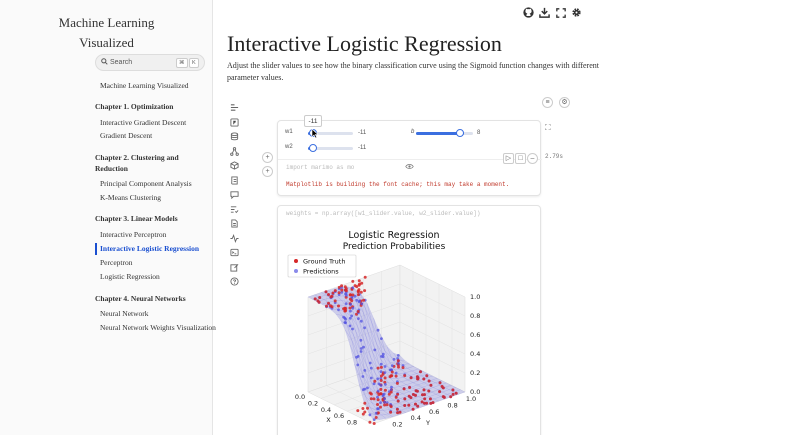 The height and width of the screenshot is (435, 800). Describe the element at coordinates (475, 335) in the screenshot. I see `z-tick-label: 0.6` at that location.